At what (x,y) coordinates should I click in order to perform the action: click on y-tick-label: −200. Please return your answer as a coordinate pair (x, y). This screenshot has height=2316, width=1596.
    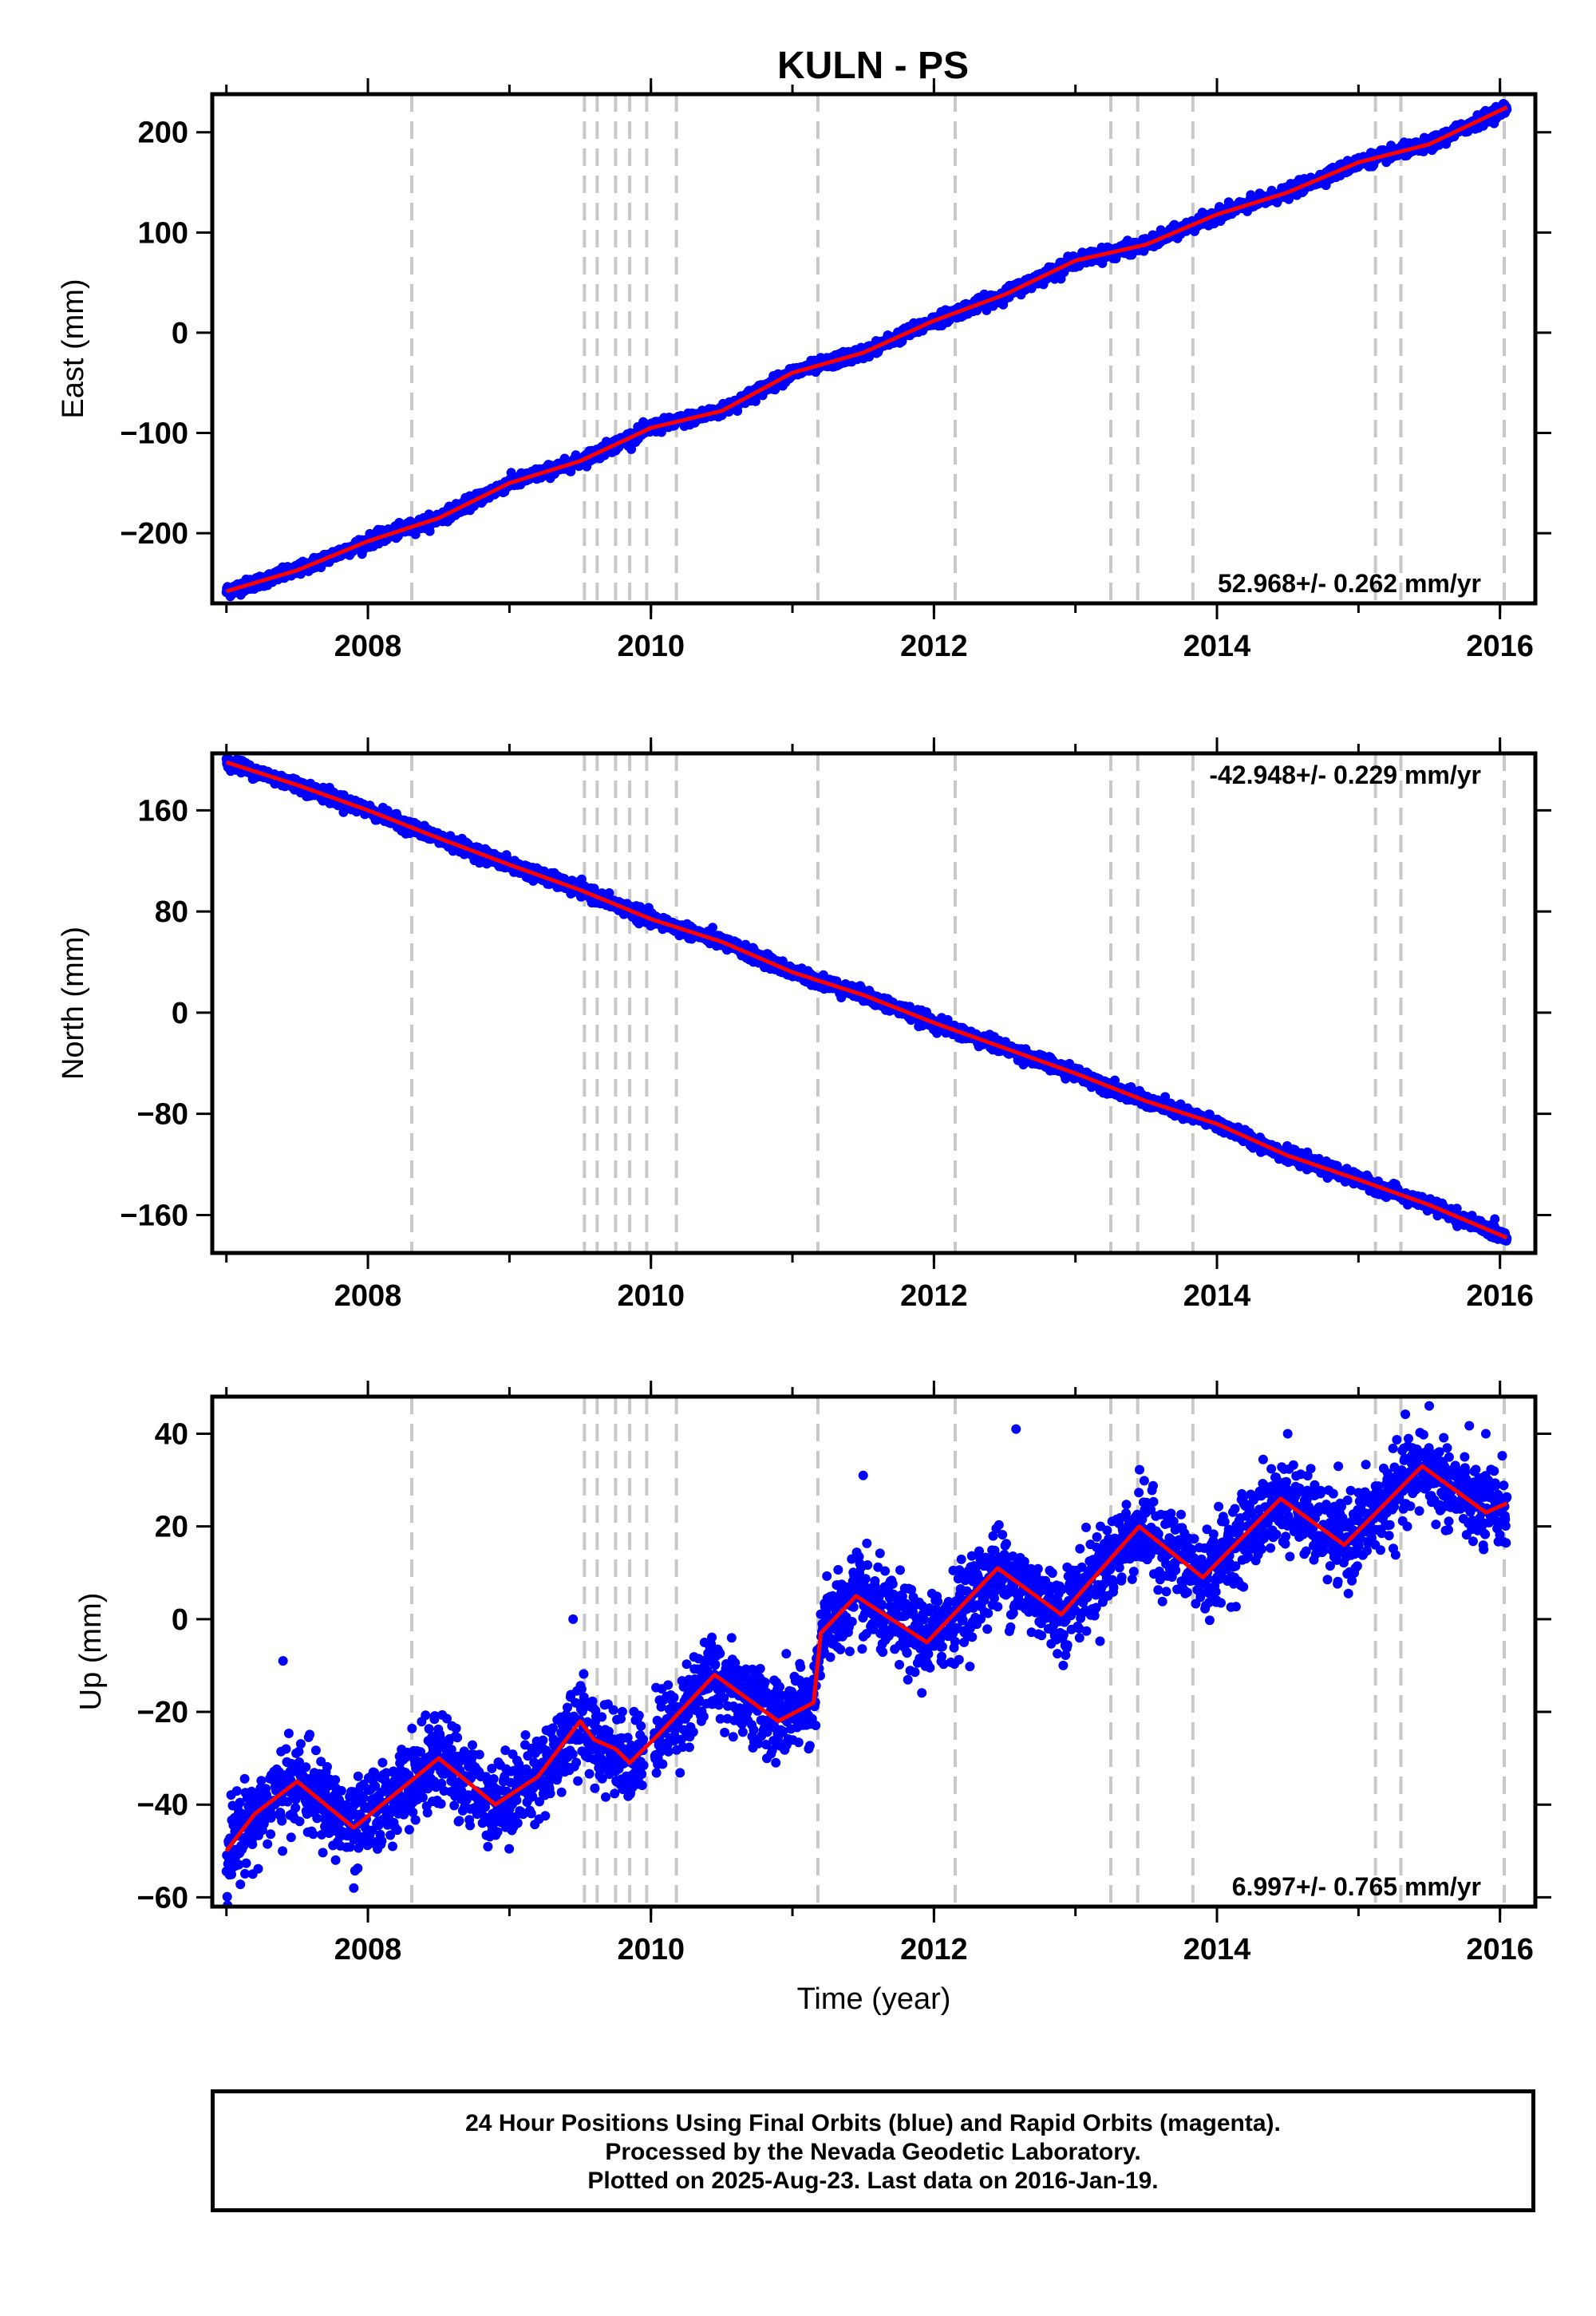
    Looking at the image, I should click on (154, 534).